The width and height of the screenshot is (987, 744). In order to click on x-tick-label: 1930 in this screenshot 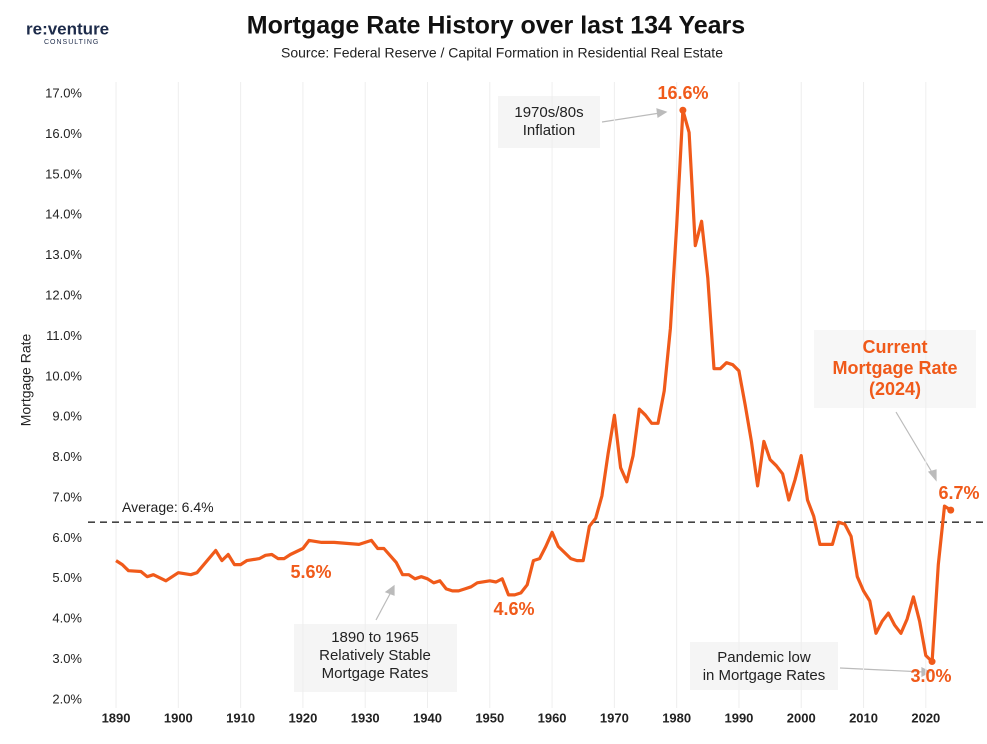, I will do `click(365, 717)`.